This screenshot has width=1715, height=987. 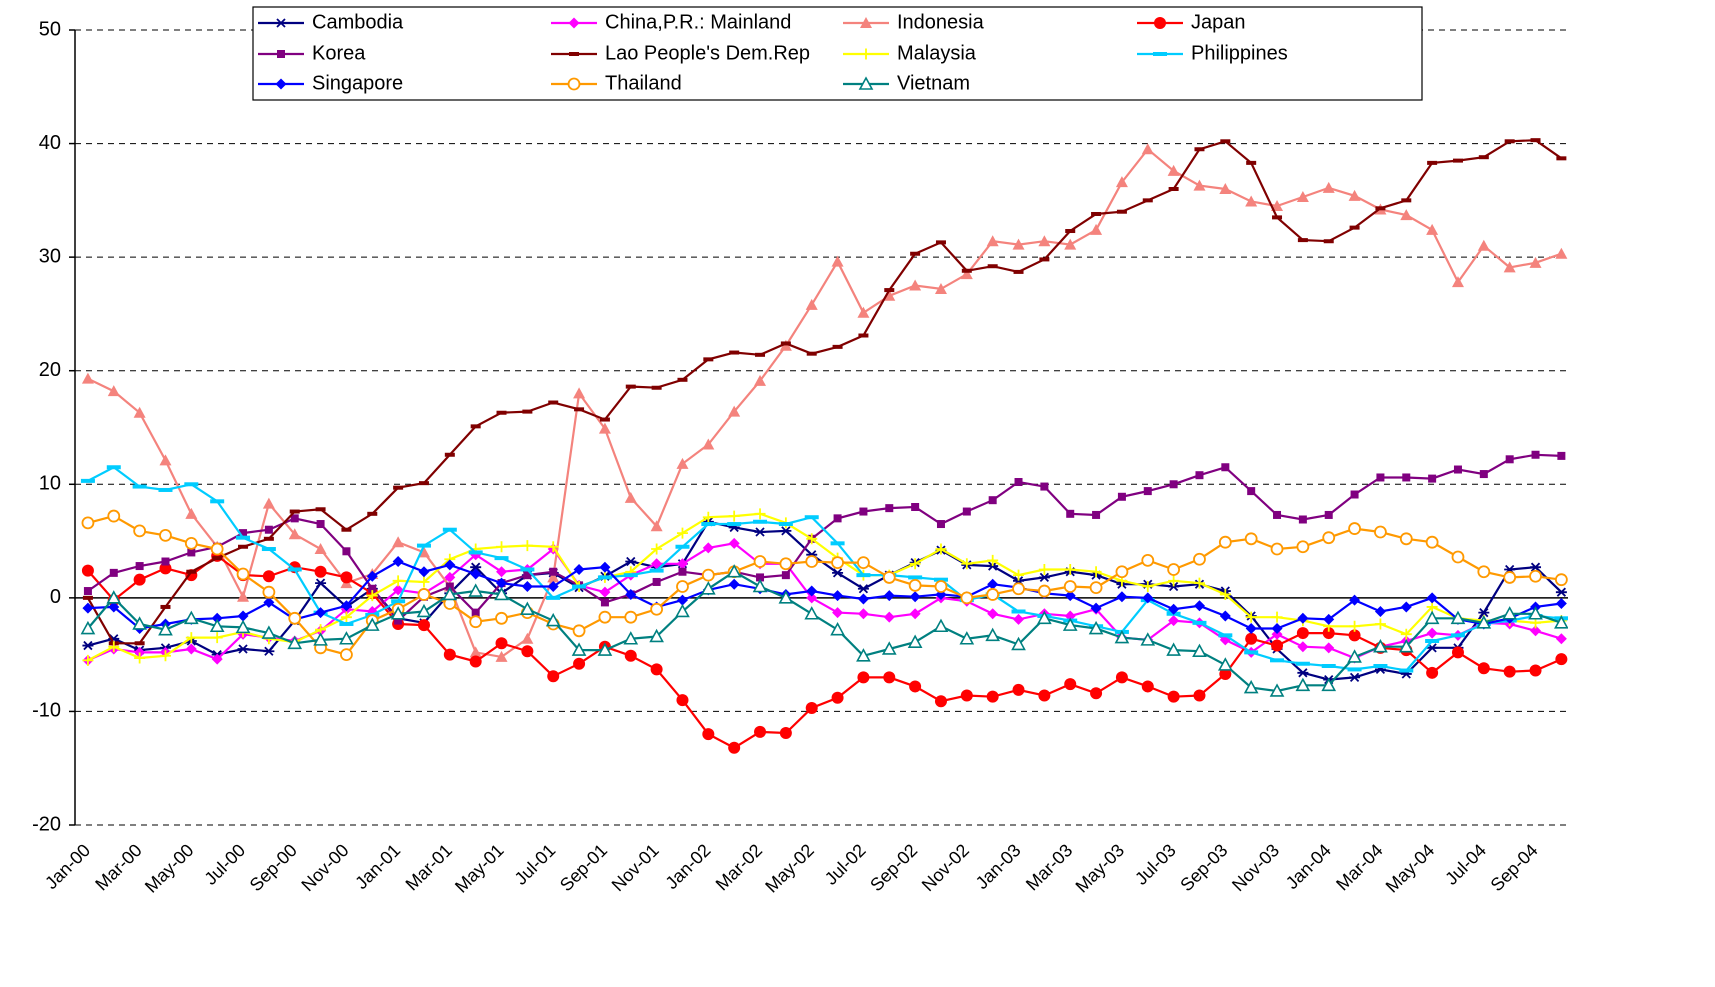 What do you see at coordinates (1049, 867) in the screenshot?
I see `x-tick-label: Mar-03` at bounding box center [1049, 867].